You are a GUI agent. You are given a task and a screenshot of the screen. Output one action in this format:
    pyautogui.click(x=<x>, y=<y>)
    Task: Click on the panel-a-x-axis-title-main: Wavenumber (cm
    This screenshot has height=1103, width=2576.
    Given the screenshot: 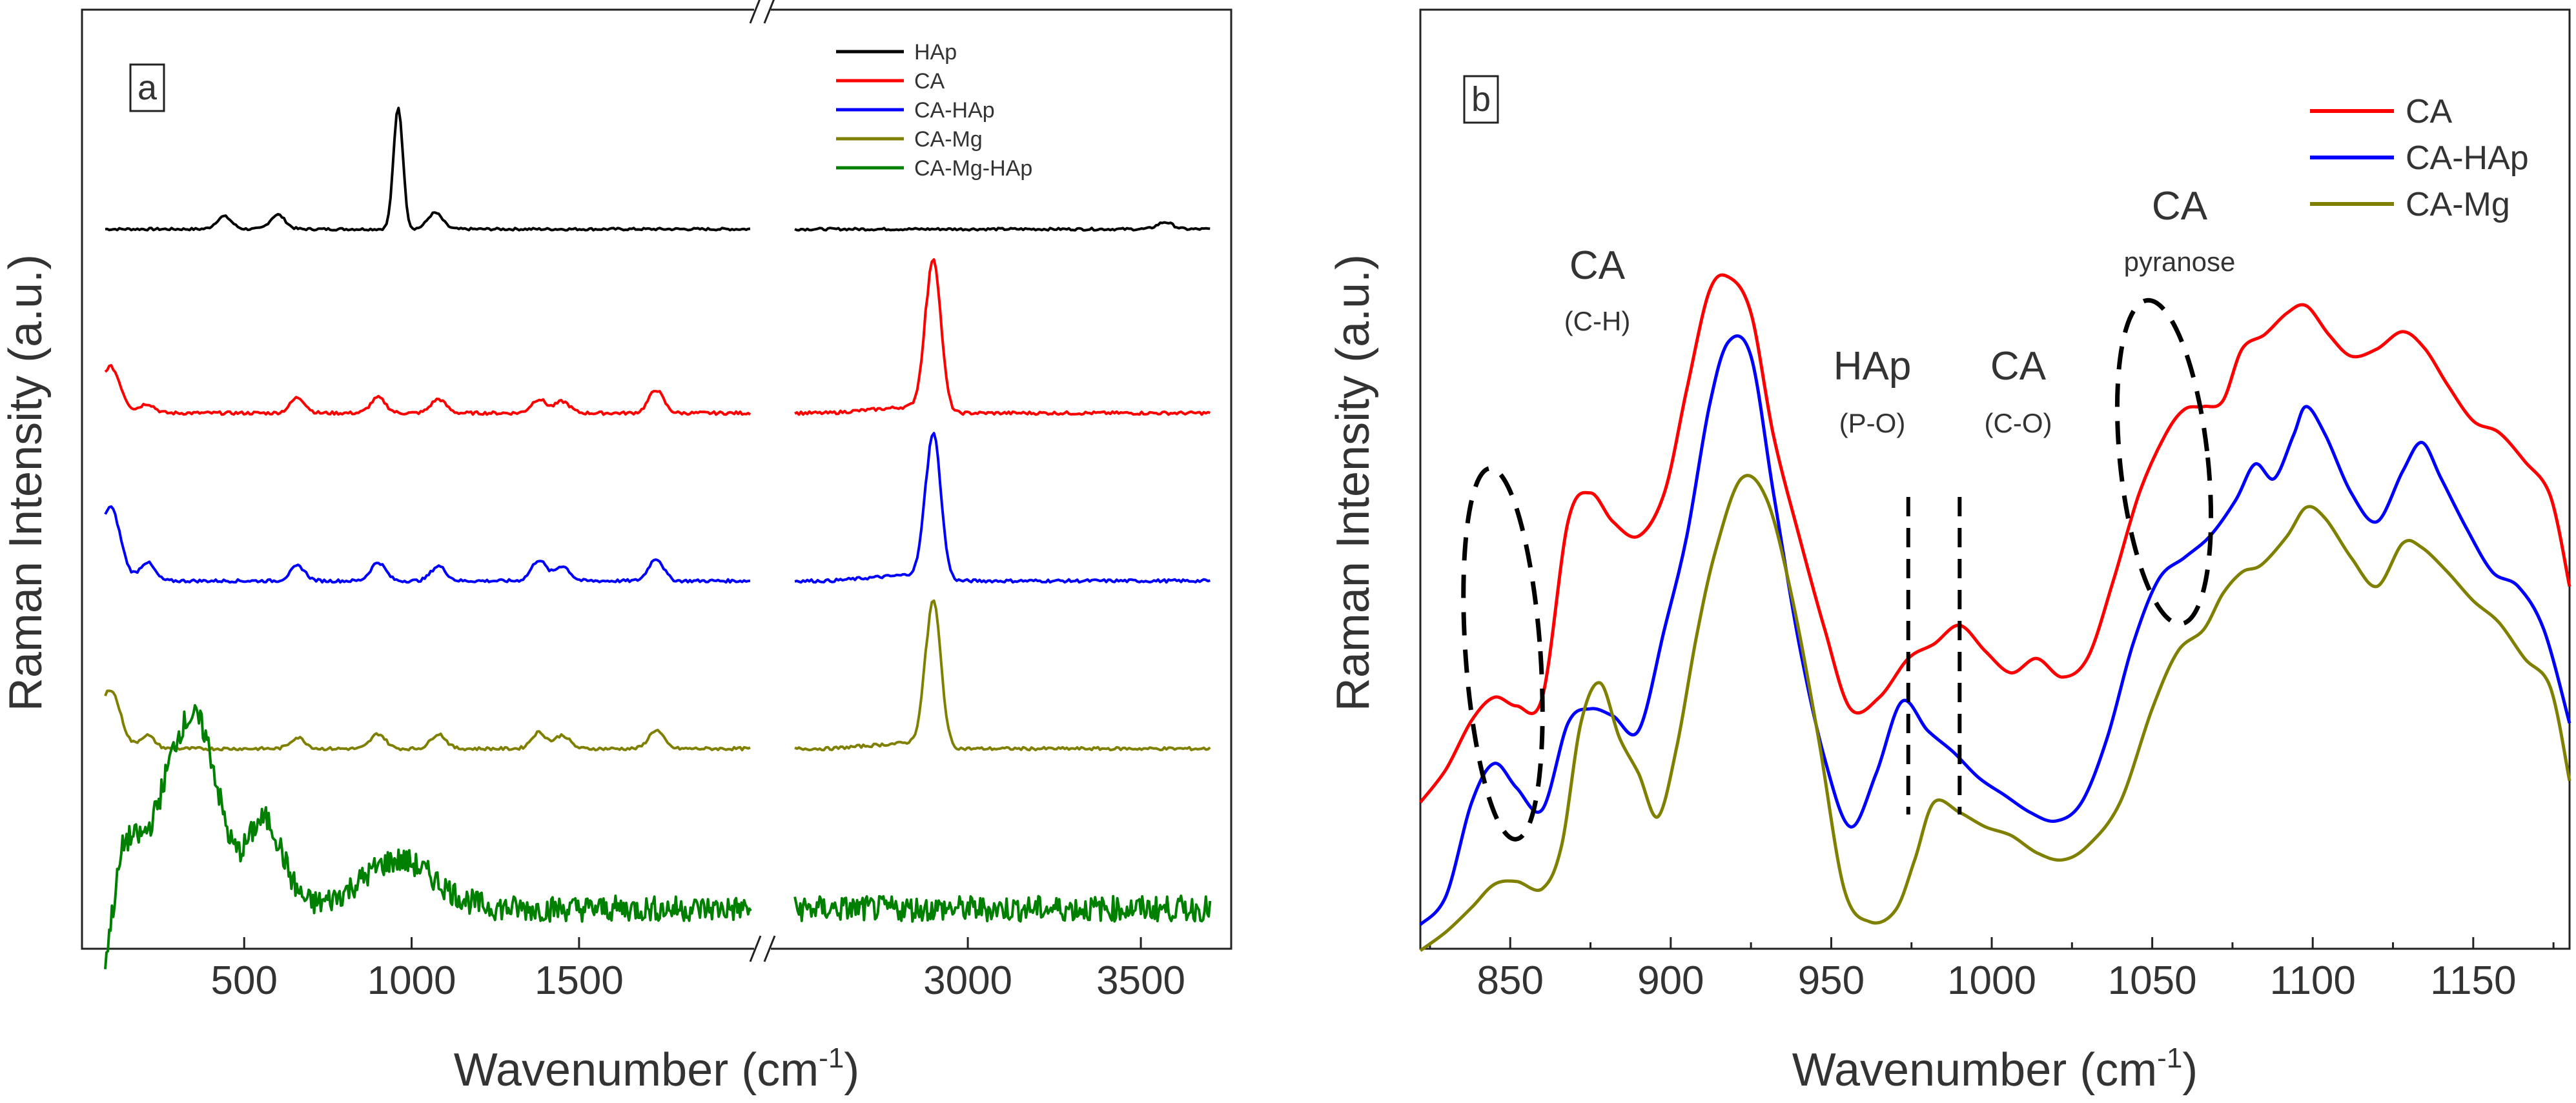 What is the action you would take?
    pyautogui.click(x=636, y=1070)
    